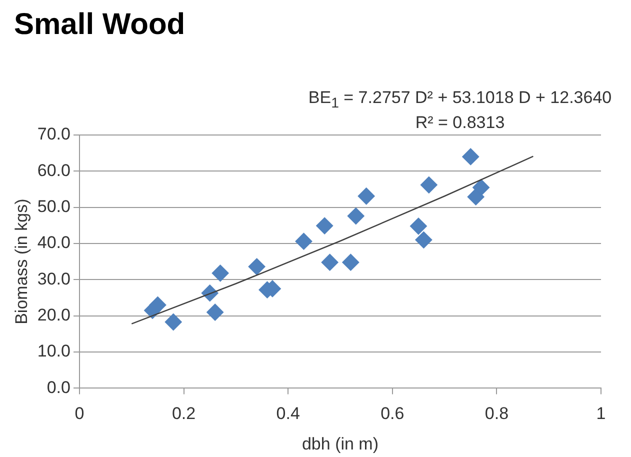 The height and width of the screenshot is (457, 631). I want to click on text: R² = 0.8313, so click(460, 123).